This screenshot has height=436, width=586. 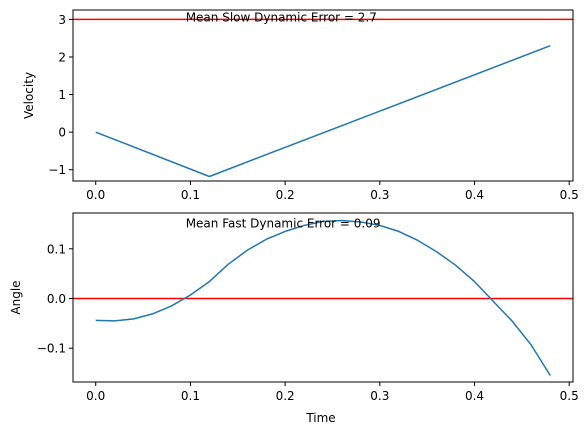 I want to click on angle-y-axis-label: Angle, so click(x=16, y=297).